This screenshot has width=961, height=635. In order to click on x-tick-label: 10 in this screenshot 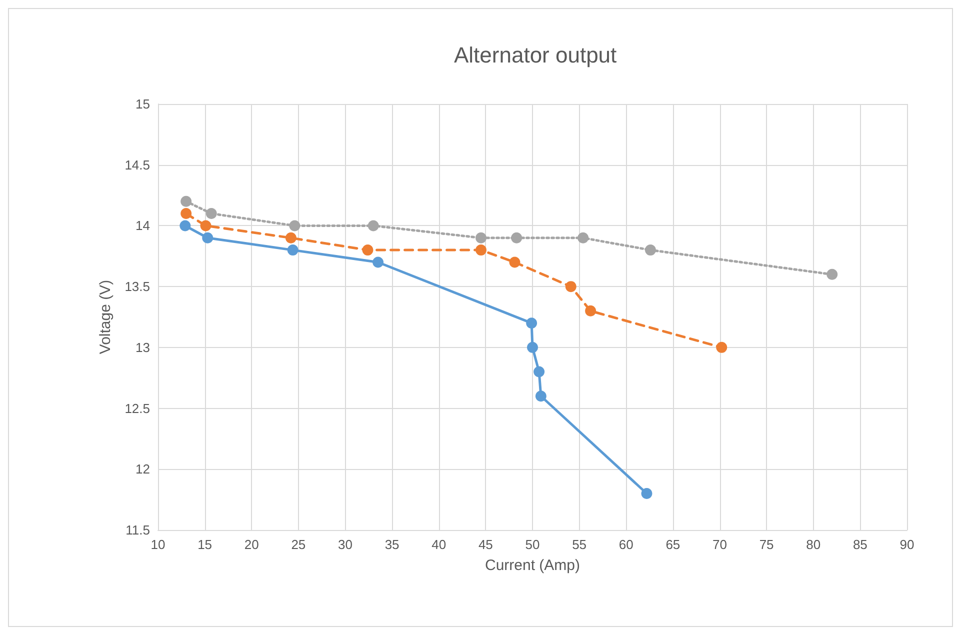, I will do `click(158, 544)`.